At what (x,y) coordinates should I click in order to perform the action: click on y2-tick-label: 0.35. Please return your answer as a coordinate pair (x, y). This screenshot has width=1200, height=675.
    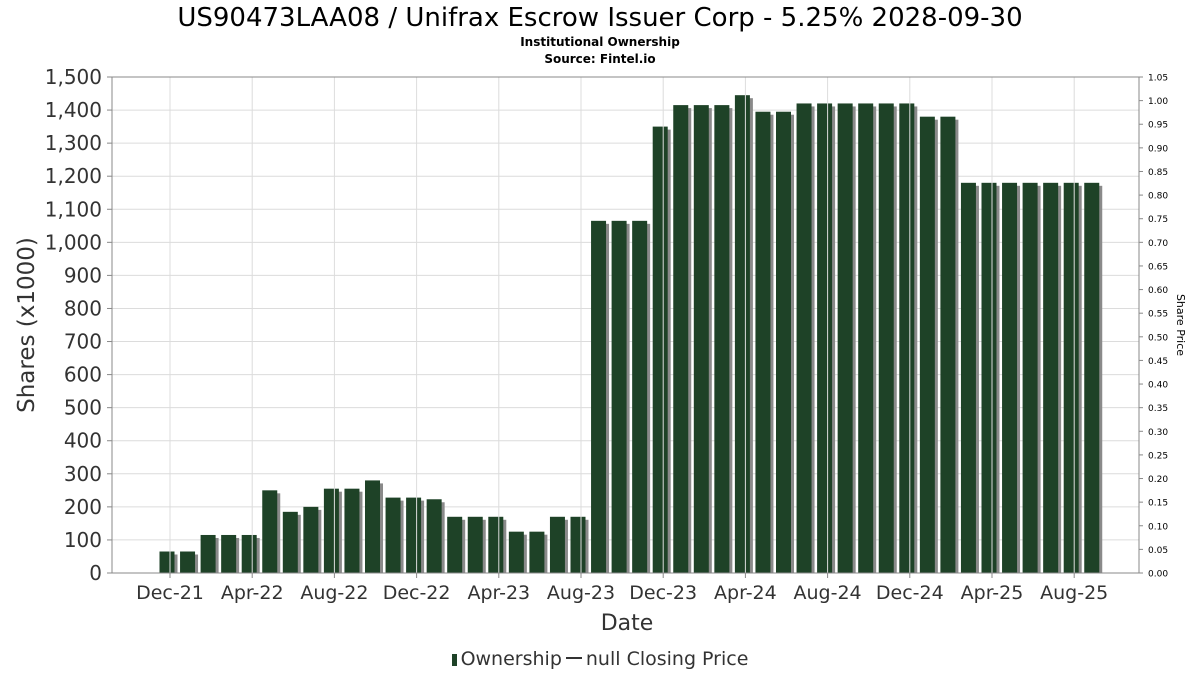
    Looking at the image, I should click on (1158, 409).